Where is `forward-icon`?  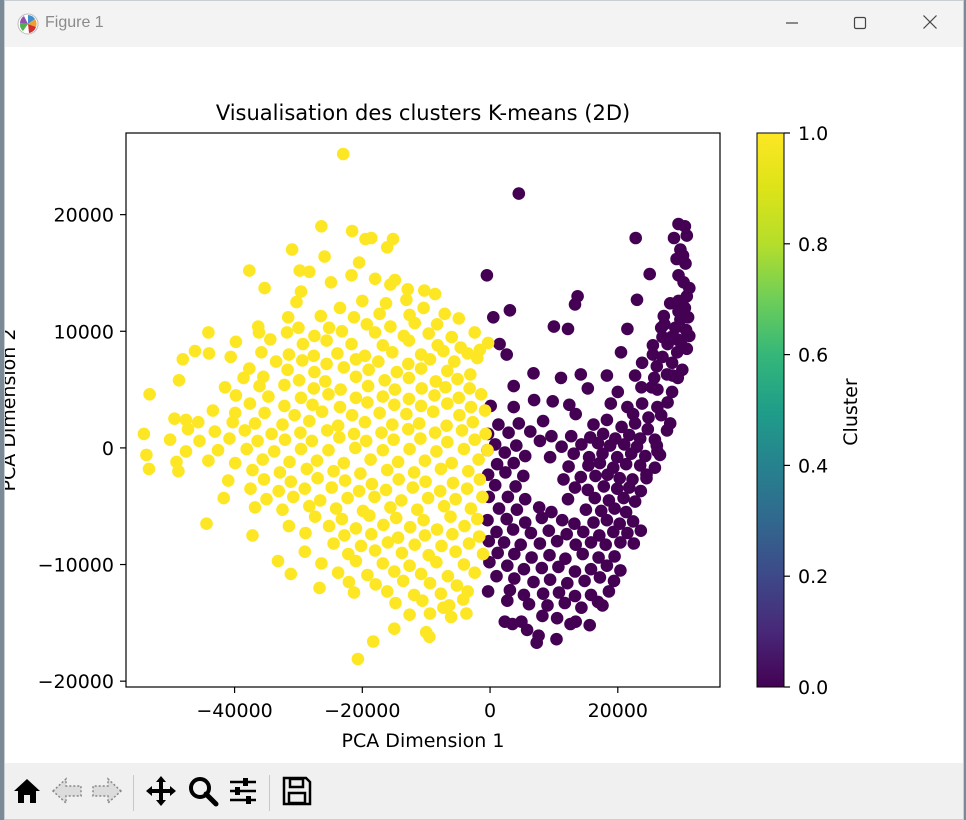 forward-icon is located at coordinates (107, 793).